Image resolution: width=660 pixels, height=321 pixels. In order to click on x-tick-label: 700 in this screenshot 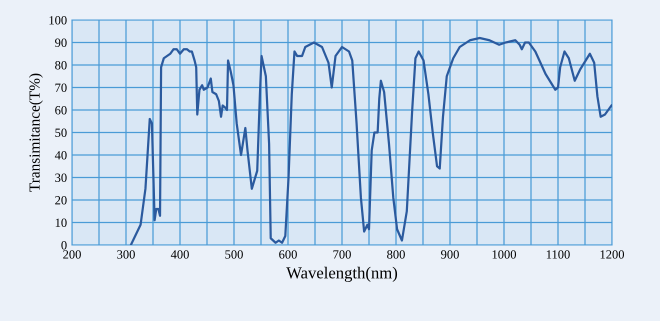, I will do `click(342, 254)`.